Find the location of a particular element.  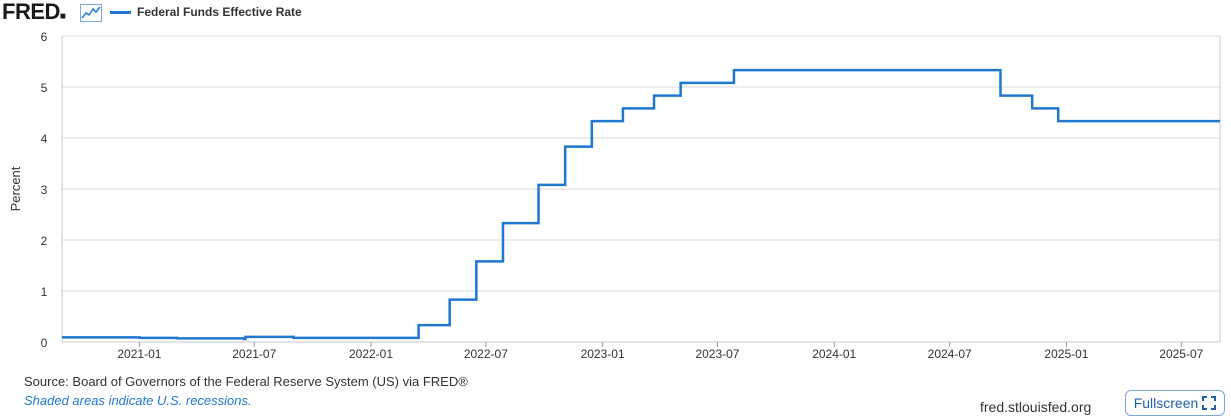

x-tick-label: 2022-07 is located at coordinates (486, 354).